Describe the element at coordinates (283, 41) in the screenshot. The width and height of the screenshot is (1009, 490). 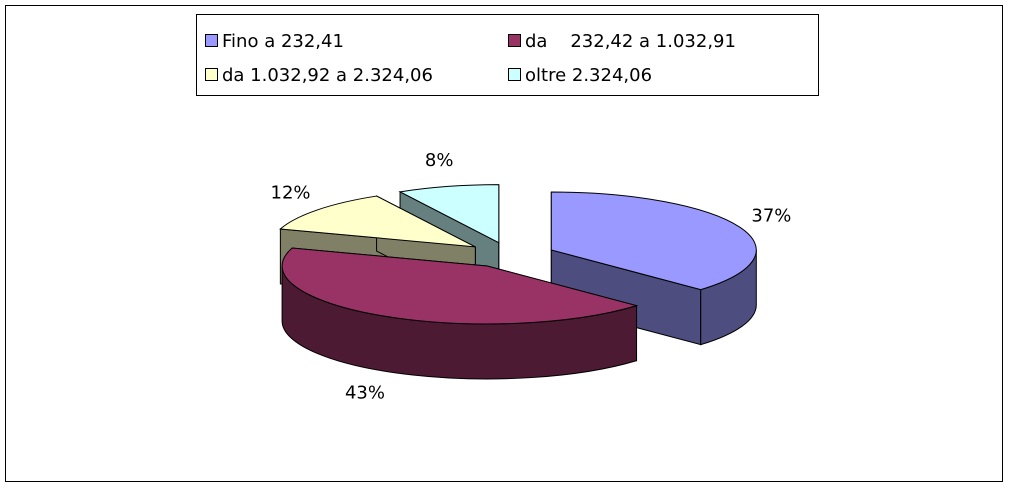
I see `legend-label: Fino a 232,41` at that location.